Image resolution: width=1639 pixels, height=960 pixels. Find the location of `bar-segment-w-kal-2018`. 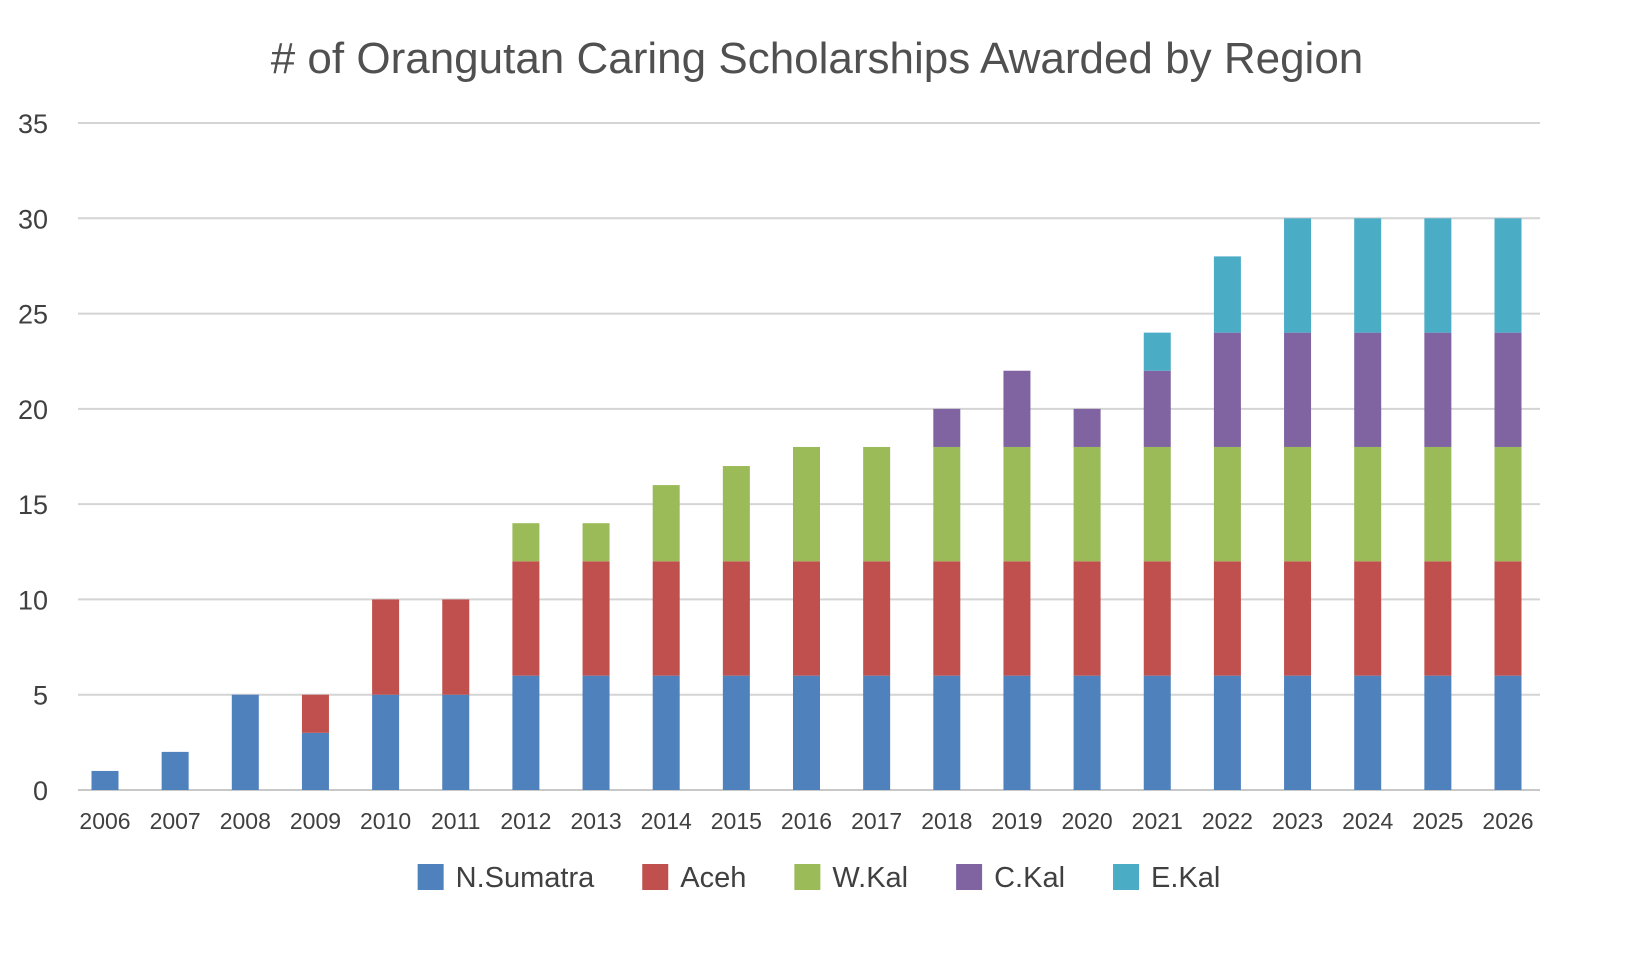

bar-segment-w-kal-2018 is located at coordinates (947, 504).